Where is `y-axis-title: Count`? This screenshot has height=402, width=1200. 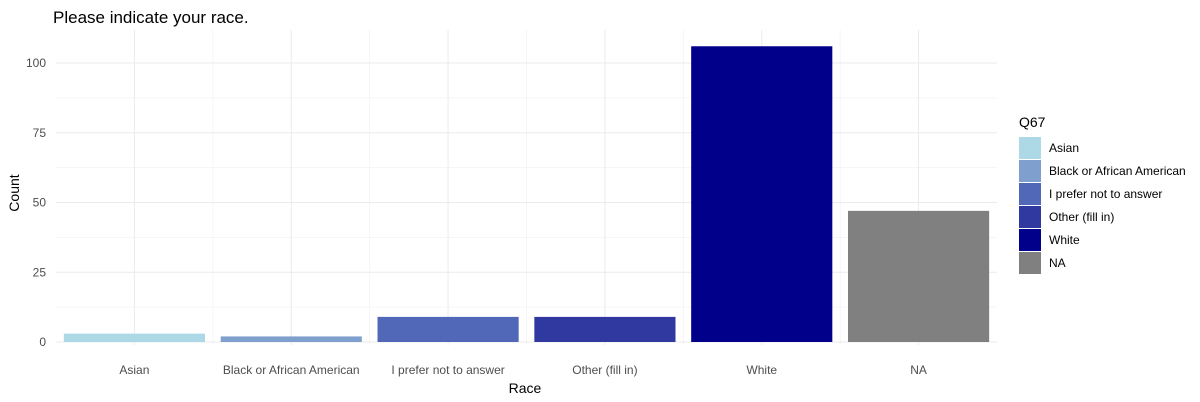 y-axis-title: Count is located at coordinates (14, 192).